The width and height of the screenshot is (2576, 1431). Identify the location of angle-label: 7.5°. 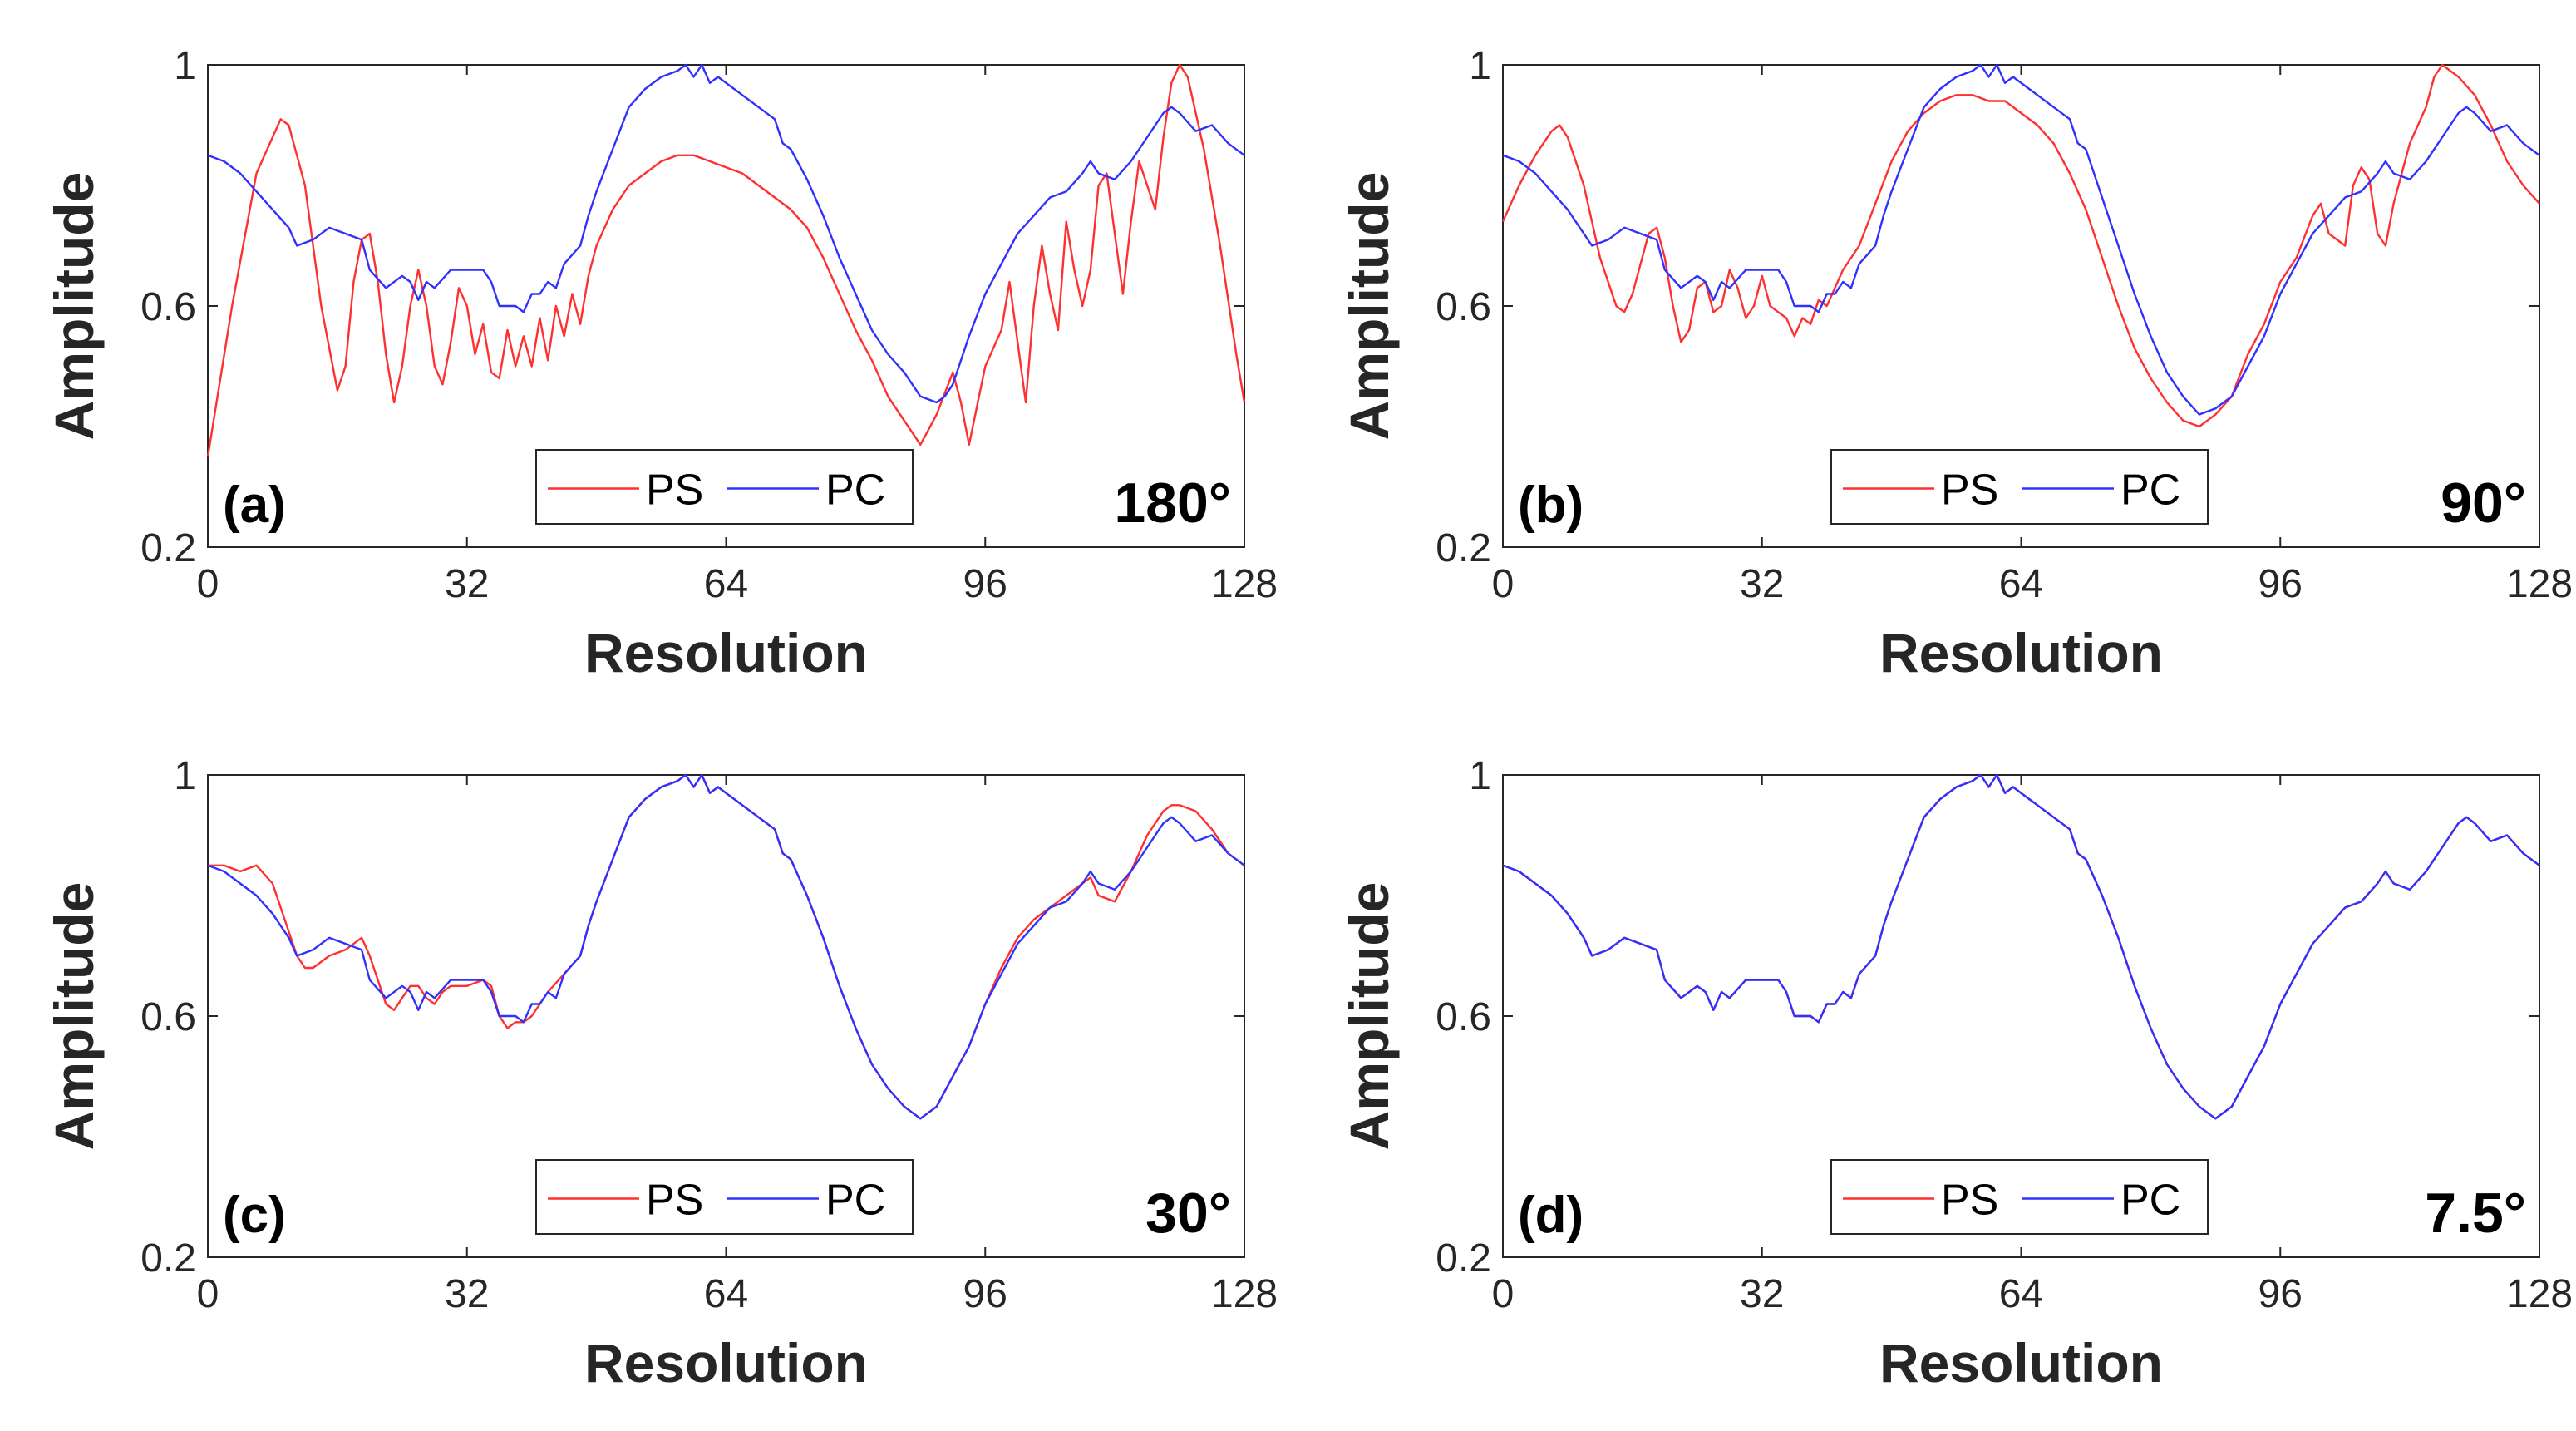
(2475, 1214).